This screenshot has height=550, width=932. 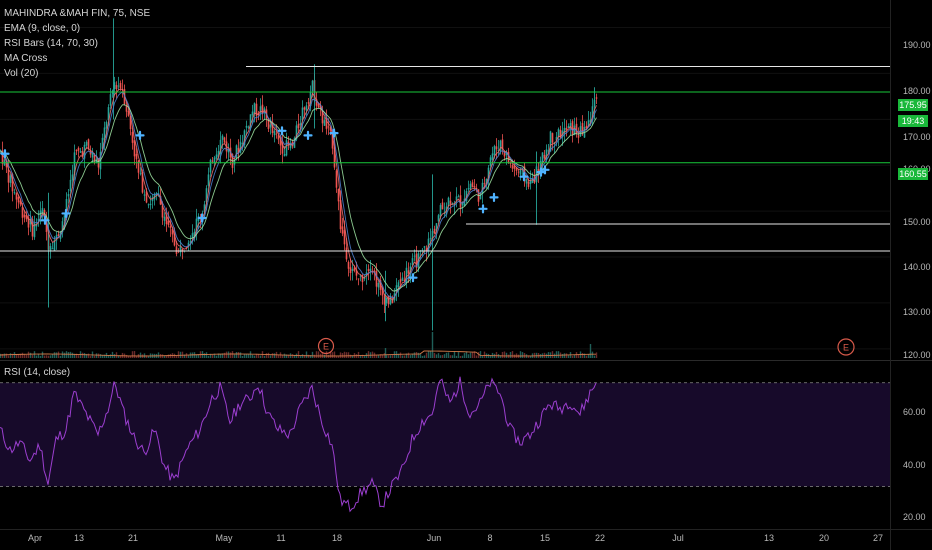 What do you see at coordinates (21, 73) in the screenshot?
I see `legend-volume: Vol (20)` at bounding box center [21, 73].